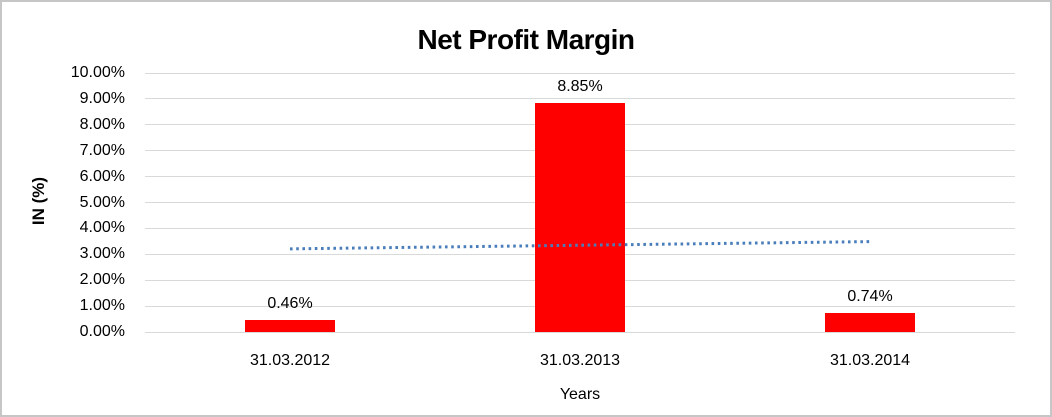 This screenshot has width=1052, height=417. I want to click on y-axis-tick-label: 5.00%, so click(102, 202).